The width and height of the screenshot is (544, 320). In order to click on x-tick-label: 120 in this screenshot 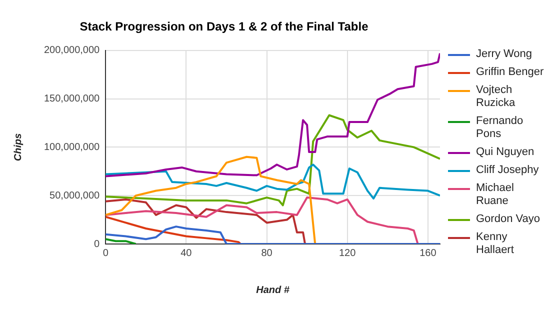, I will do `click(347, 253)`.